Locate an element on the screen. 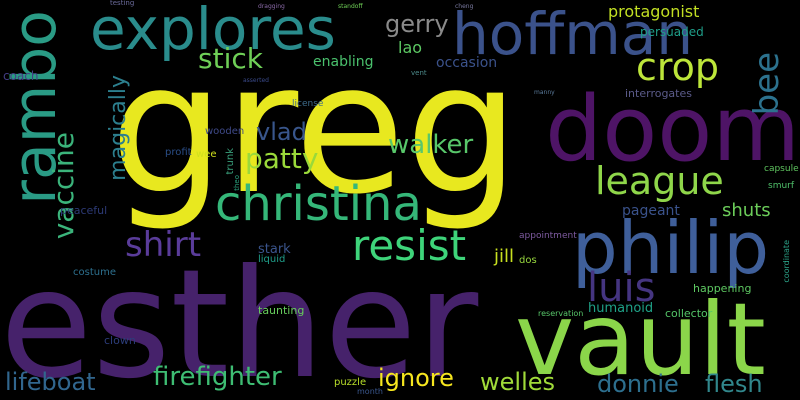 The width and height of the screenshot is (800, 400). word-lao: lao is located at coordinates (410, 47).